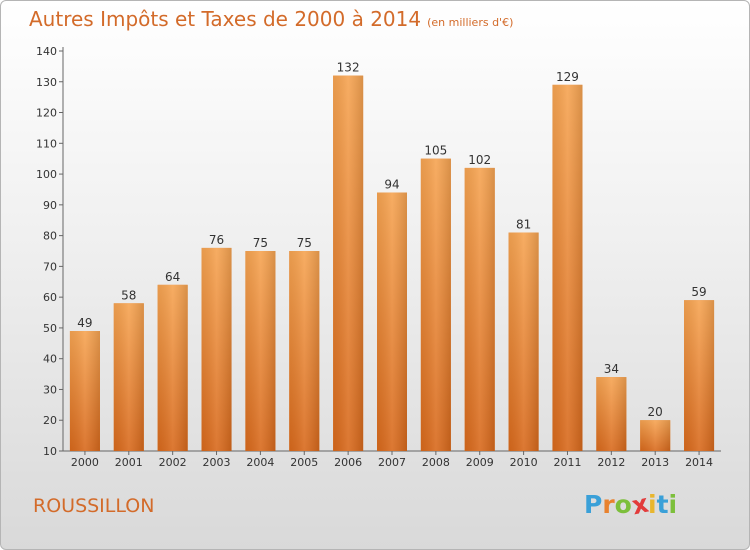 This screenshot has height=550, width=750. Describe the element at coordinates (623, 504) in the screenshot. I see `logo-letter: o` at that location.